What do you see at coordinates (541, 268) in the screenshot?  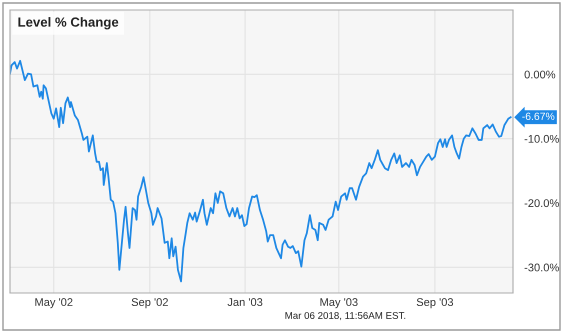 I see `y-tick-label: -30.0%` at bounding box center [541, 268].